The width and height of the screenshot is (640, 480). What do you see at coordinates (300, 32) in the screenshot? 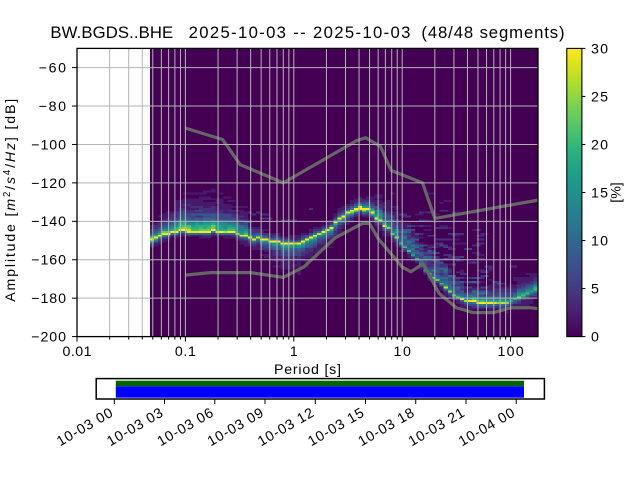
I see `svg-text: 2025-10-03 -- 2025-10-03` at bounding box center [300, 32].